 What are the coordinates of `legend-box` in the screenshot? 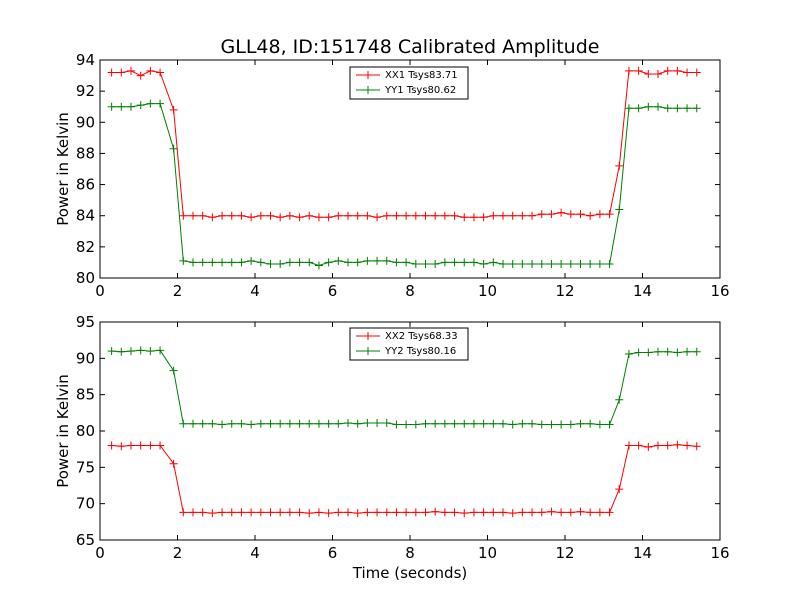 It's located at (409, 344).